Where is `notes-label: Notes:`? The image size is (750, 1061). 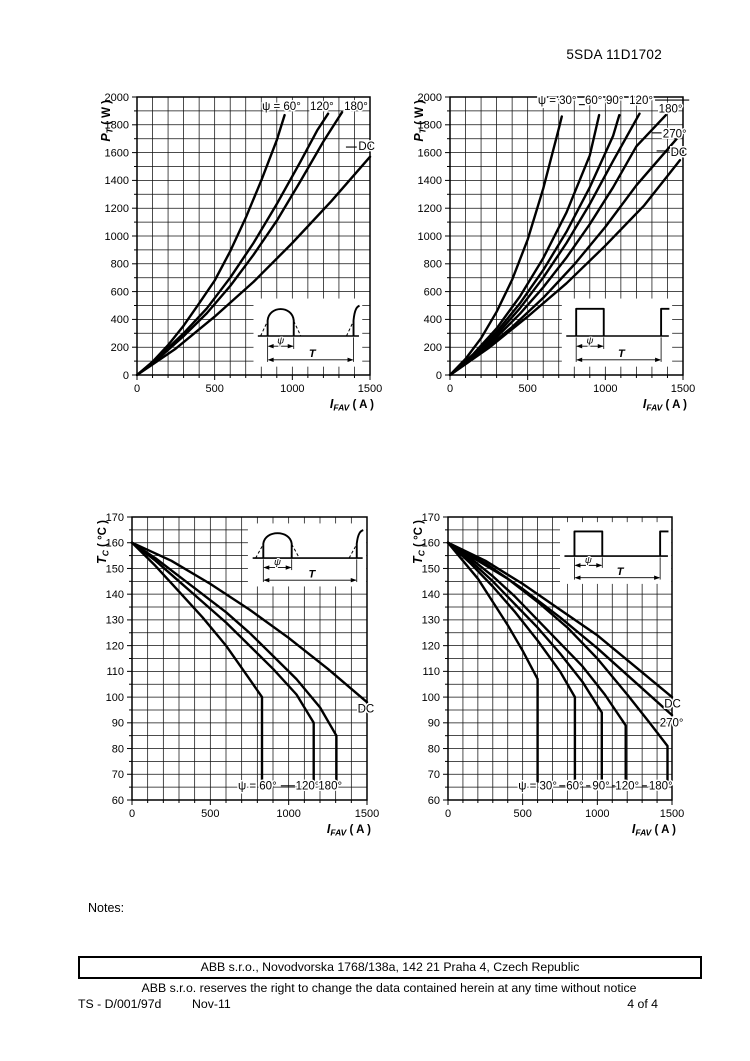
notes-label: Notes: is located at coordinates (106, 908).